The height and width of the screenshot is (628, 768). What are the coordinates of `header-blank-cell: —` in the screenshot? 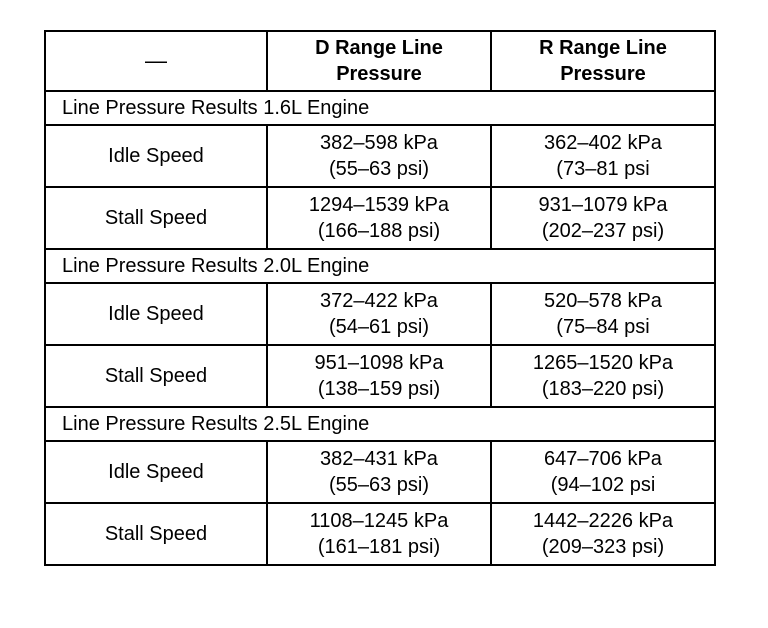 It's located at (156, 61).